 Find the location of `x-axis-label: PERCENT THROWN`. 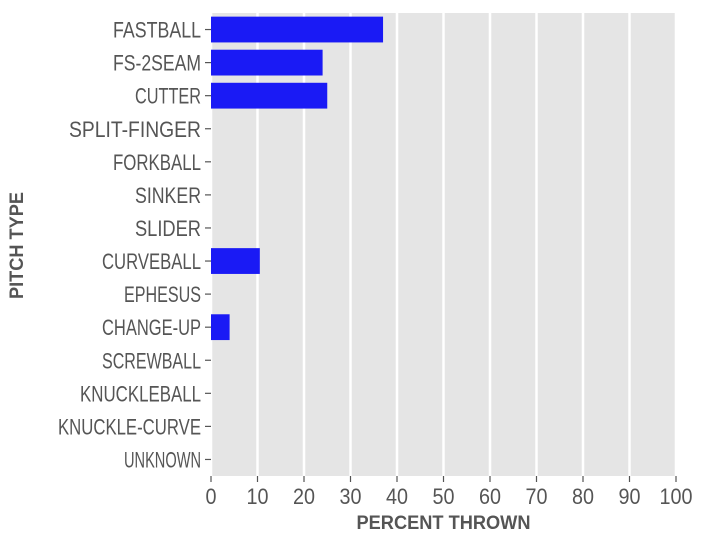

x-axis-label: PERCENT THROWN is located at coordinates (444, 523).